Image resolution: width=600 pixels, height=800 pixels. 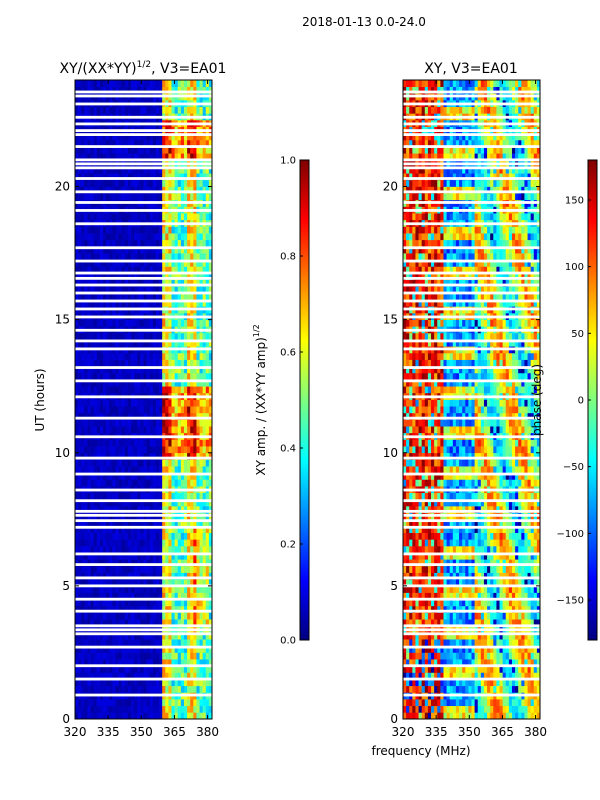 What do you see at coordinates (66, 586) in the screenshot?
I see `y-tick-label: 5` at bounding box center [66, 586].